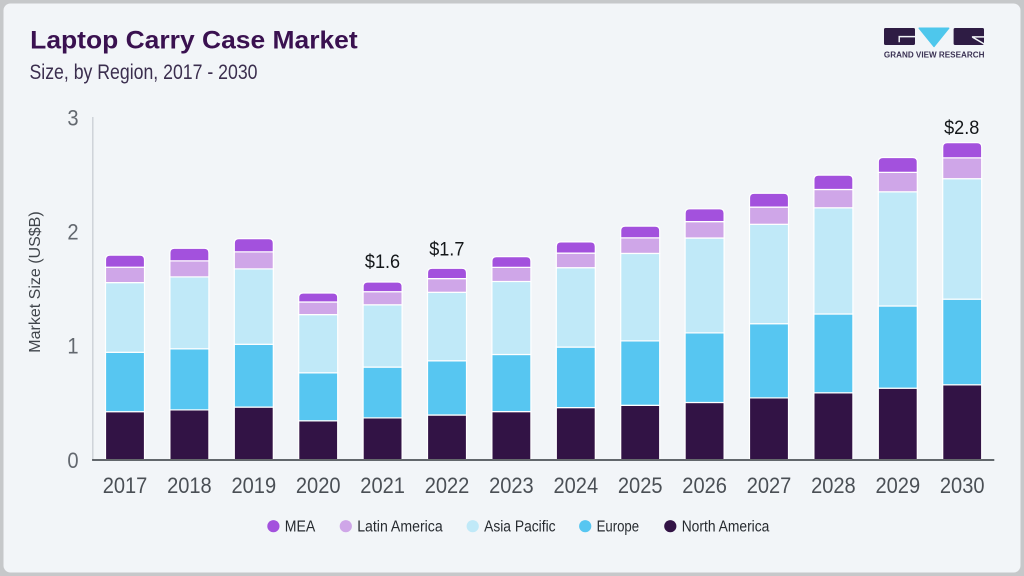 This screenshot has width=1024, height=576. What do you see at coordinates (576, 485) in the screenshot?
I see `svg-text: 2024` at bounding box center [576, 485].